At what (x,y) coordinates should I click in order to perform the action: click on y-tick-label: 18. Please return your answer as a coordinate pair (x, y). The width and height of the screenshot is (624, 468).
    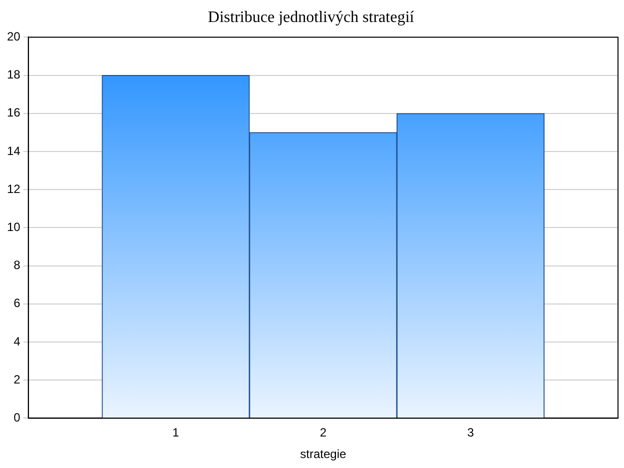
    Looking at the image, I should click on (13, 75).